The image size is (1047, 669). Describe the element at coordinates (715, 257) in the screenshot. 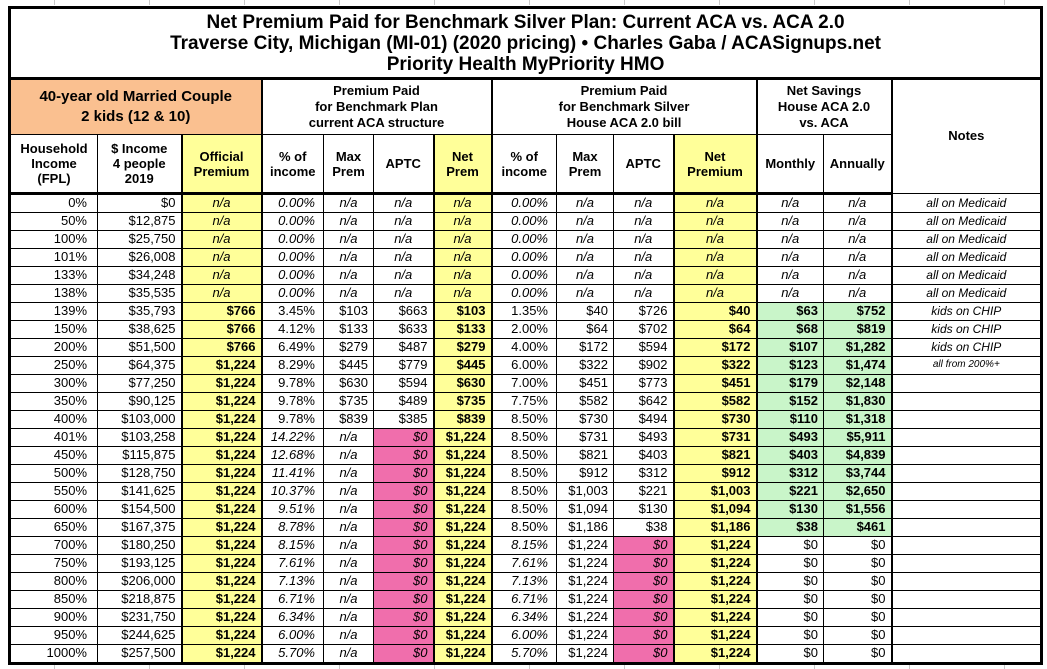

I see `cell-aca2-net-premium: n/a` at that location.